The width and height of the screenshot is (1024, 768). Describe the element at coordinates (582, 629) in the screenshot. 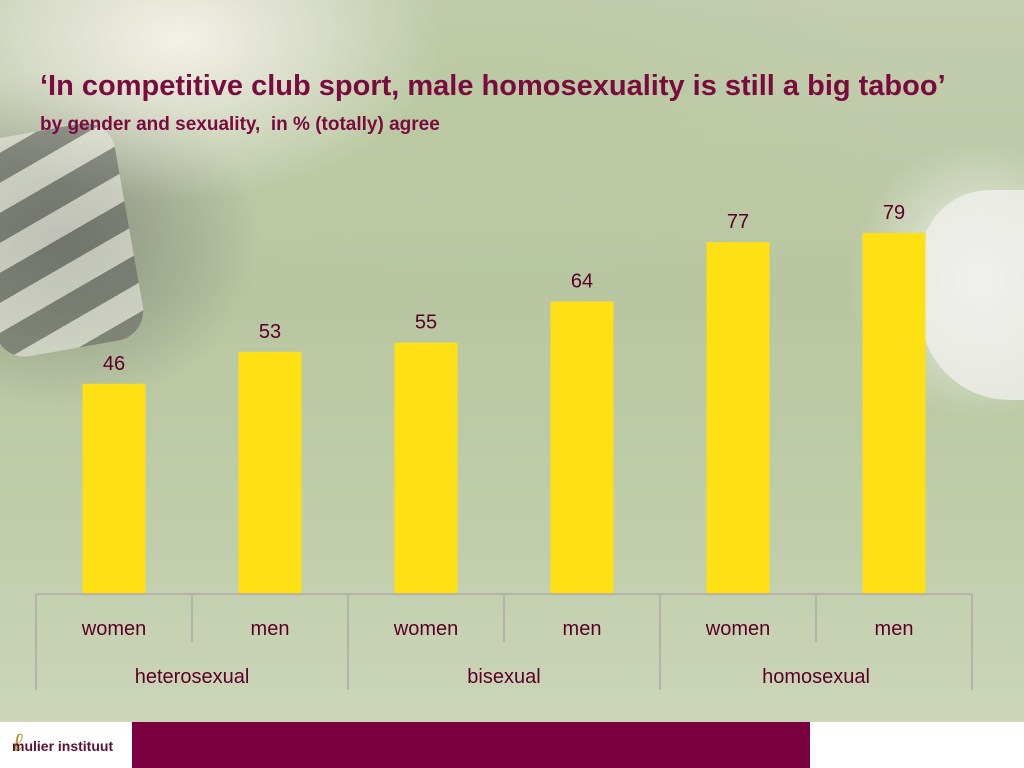

I see `category-label-3: men` at that location.